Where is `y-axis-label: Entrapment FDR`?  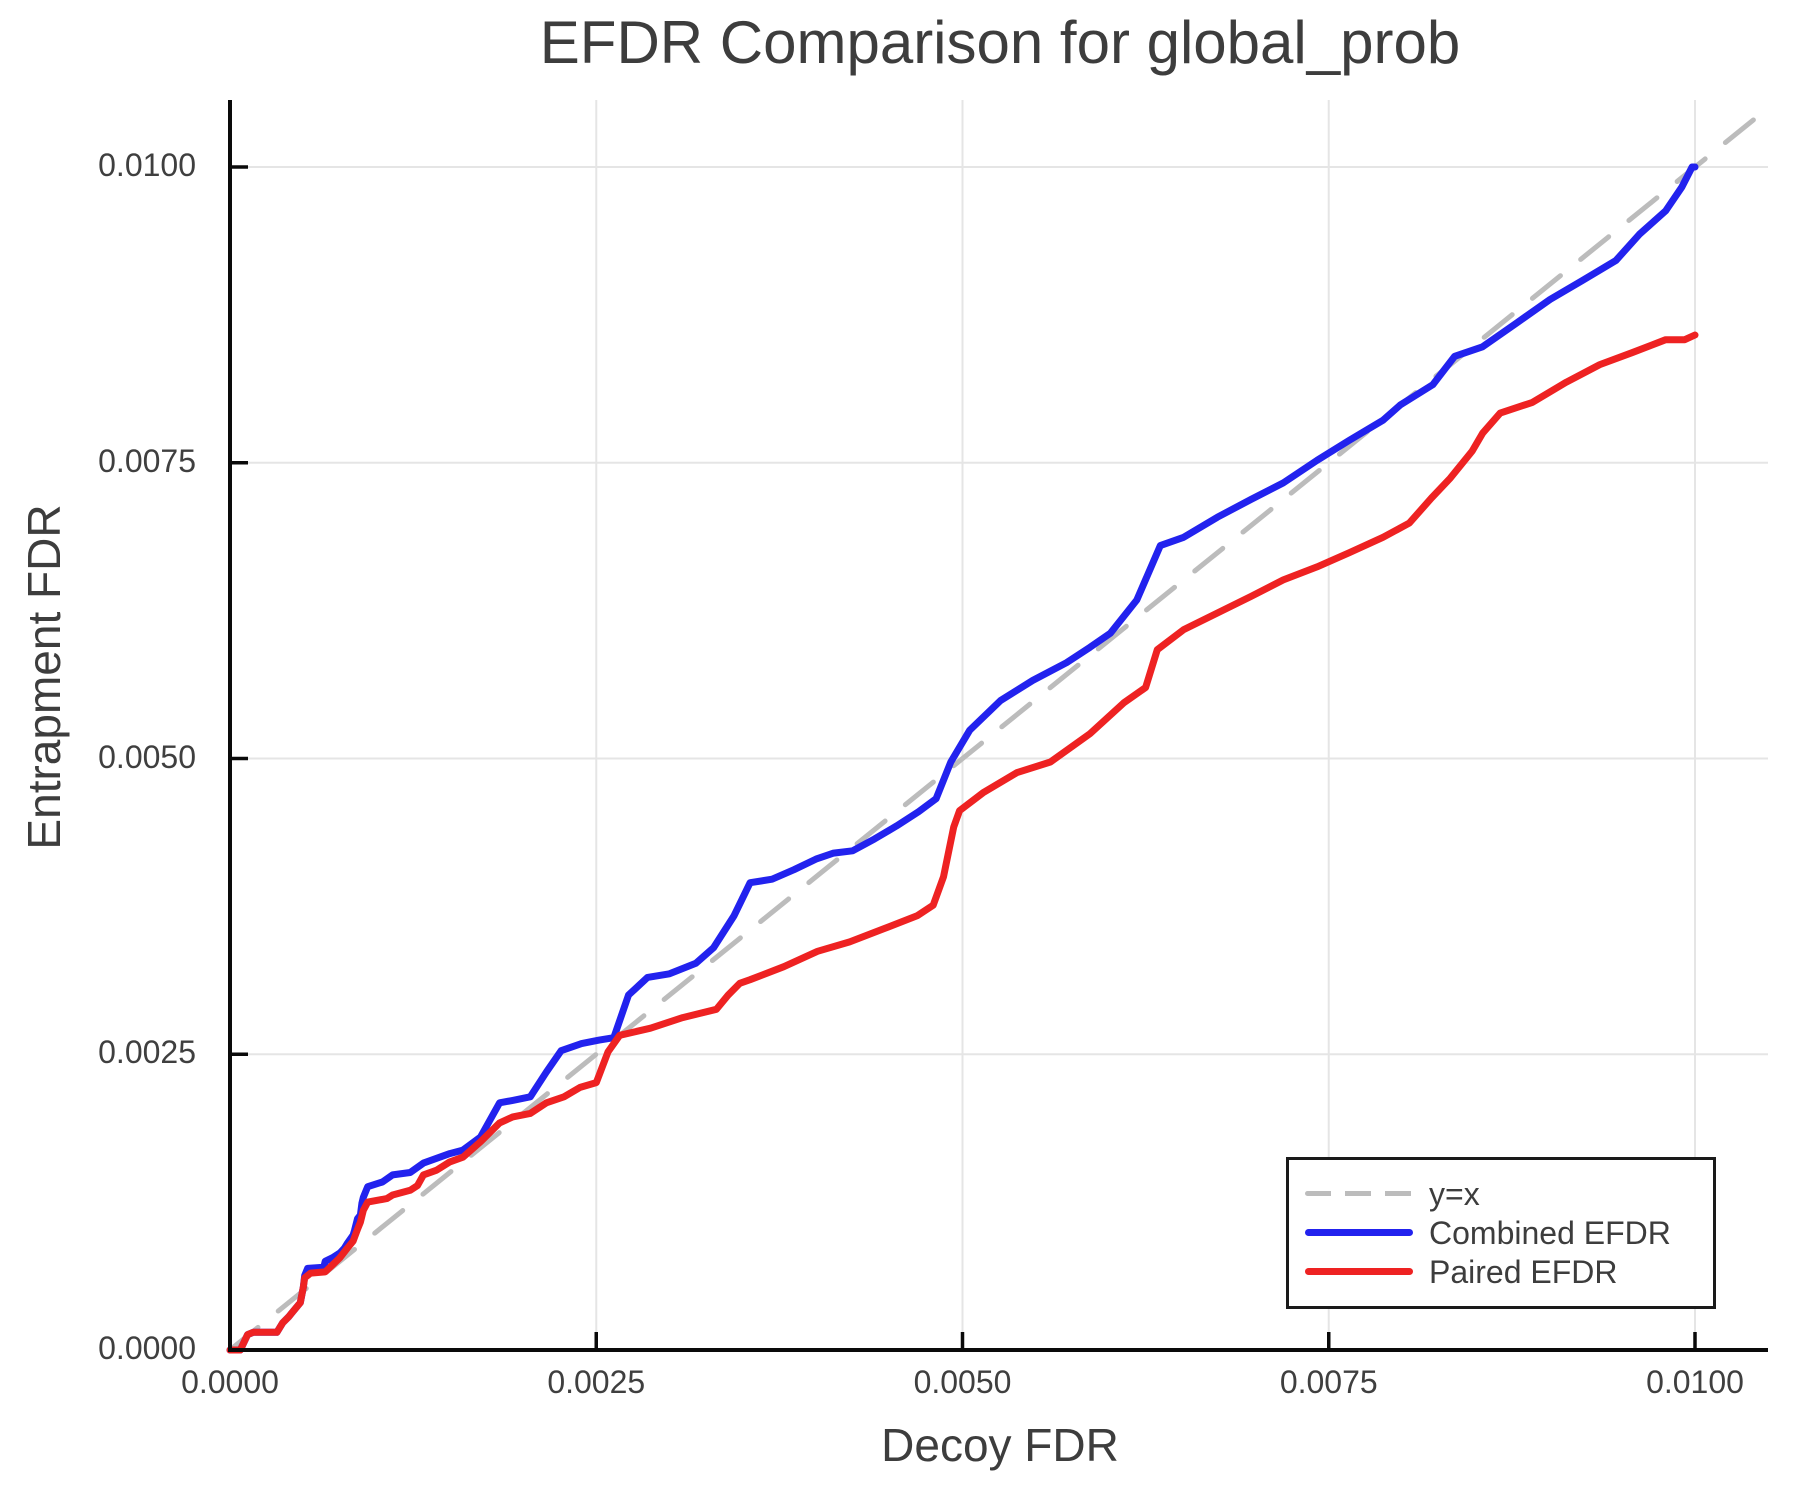
y-axis-label: Entrapment FDR is located at coordinates (44, 677).